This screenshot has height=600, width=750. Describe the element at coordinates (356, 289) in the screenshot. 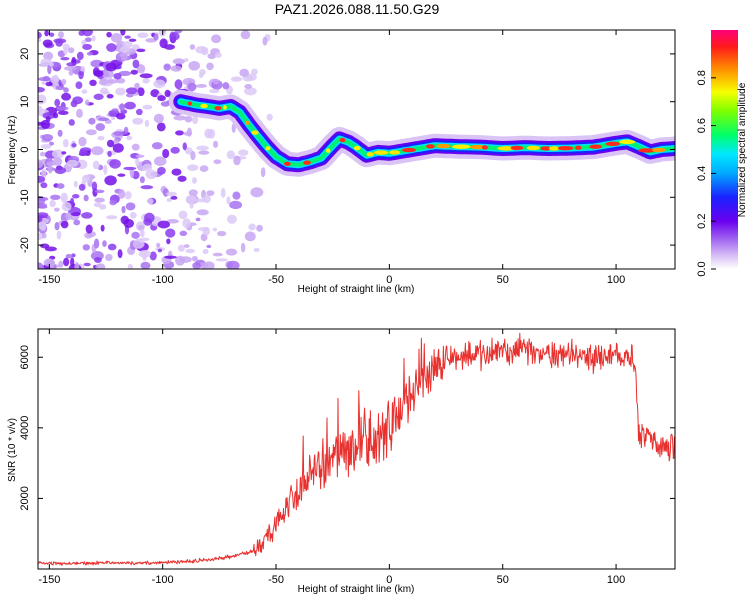

I see `spectrogram-x-label: Height of straight line (km)` at that location.